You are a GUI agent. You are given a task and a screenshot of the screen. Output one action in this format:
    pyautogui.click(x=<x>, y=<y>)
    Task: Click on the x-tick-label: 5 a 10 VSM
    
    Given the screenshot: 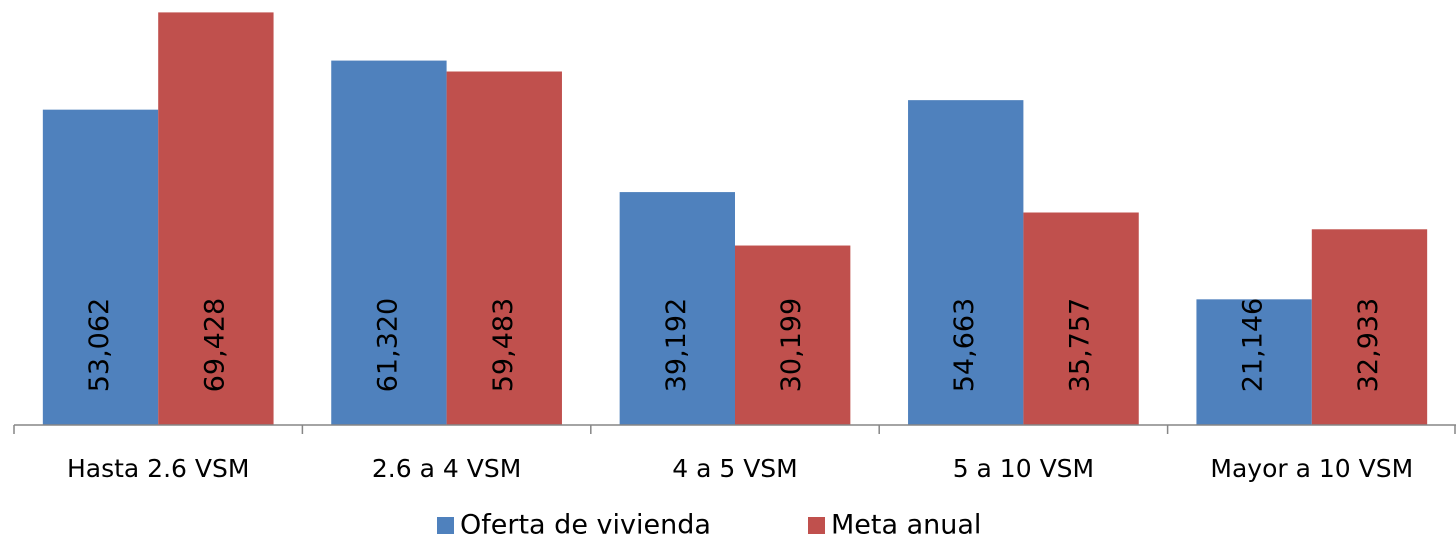 What is the action you would take?
    pyautogui.click(x=1023, y=468)
    